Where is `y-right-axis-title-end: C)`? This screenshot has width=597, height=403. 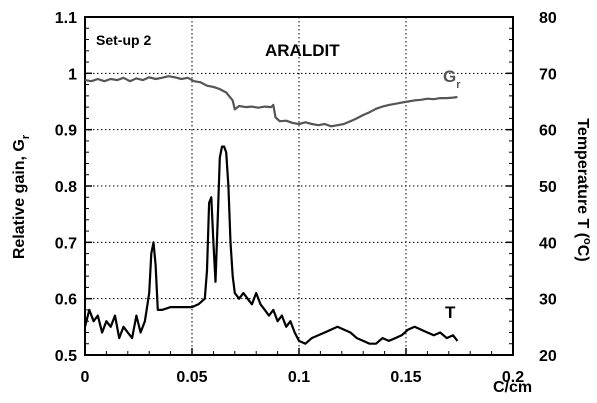 y-right-axis-title-end: C) is located at coordinates (582, 253).